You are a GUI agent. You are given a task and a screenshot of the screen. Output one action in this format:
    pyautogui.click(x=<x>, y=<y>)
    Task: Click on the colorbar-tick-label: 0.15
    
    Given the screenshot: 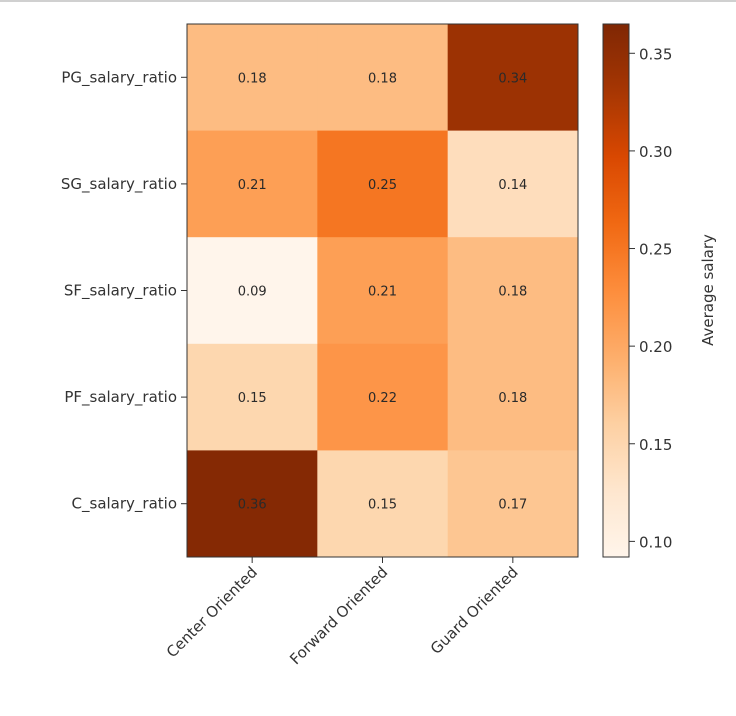 What is the action you would take?
    pyautogui.click(x=655, y=445)
    